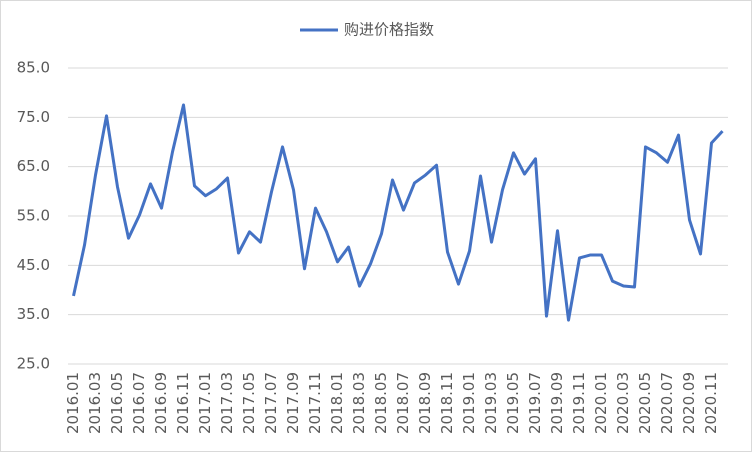 Image resolution: width=752 pixels, height=452 pixels. Describe the element at coordinates (139, 403) in the screenshot. I see `x-tick-label: 2016.07` at that location.